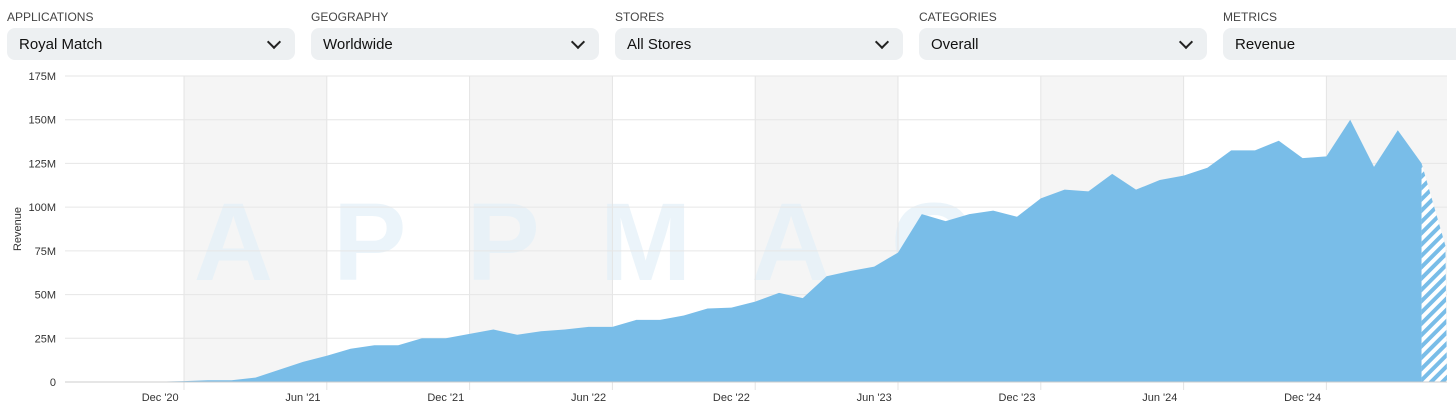 The width and height of the screenshot is (1456, 410). What do you see at coordinates (731, 398) in the screenshot?
I see `x-tick-label: Dec '22` at bounding box center [731, 398].